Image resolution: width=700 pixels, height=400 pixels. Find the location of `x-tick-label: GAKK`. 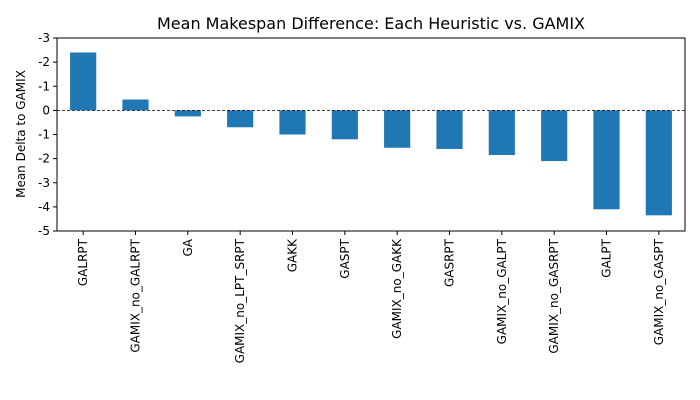

x-tick-label: GAKK is located at coordinates (293, 255).